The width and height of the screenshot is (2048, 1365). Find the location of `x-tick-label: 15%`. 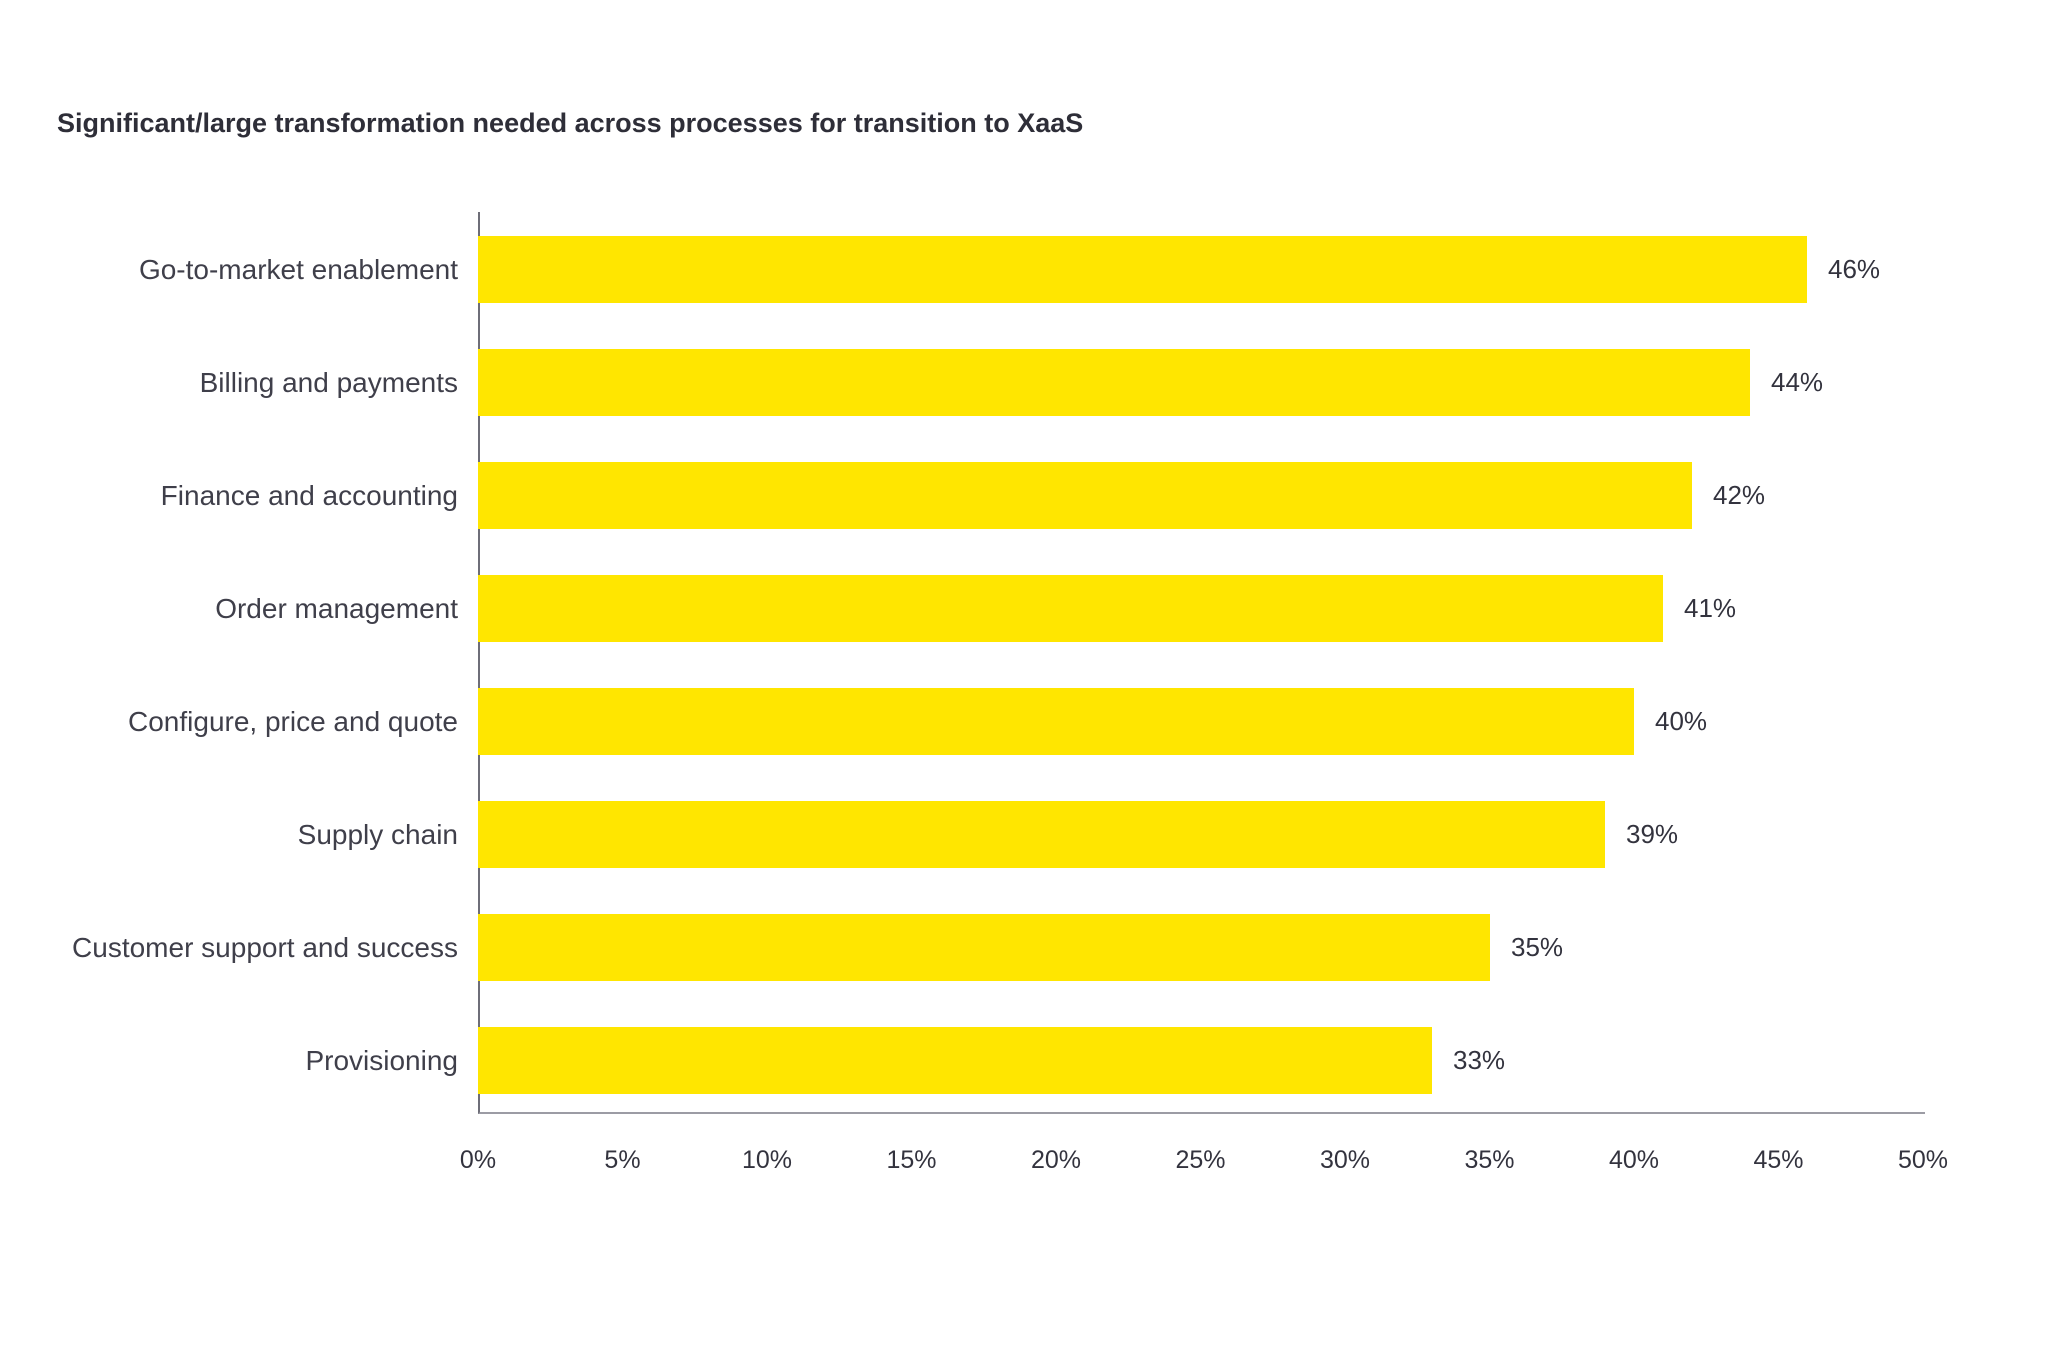

x-tick-label: 15% is located at coordinates (911, 1160).